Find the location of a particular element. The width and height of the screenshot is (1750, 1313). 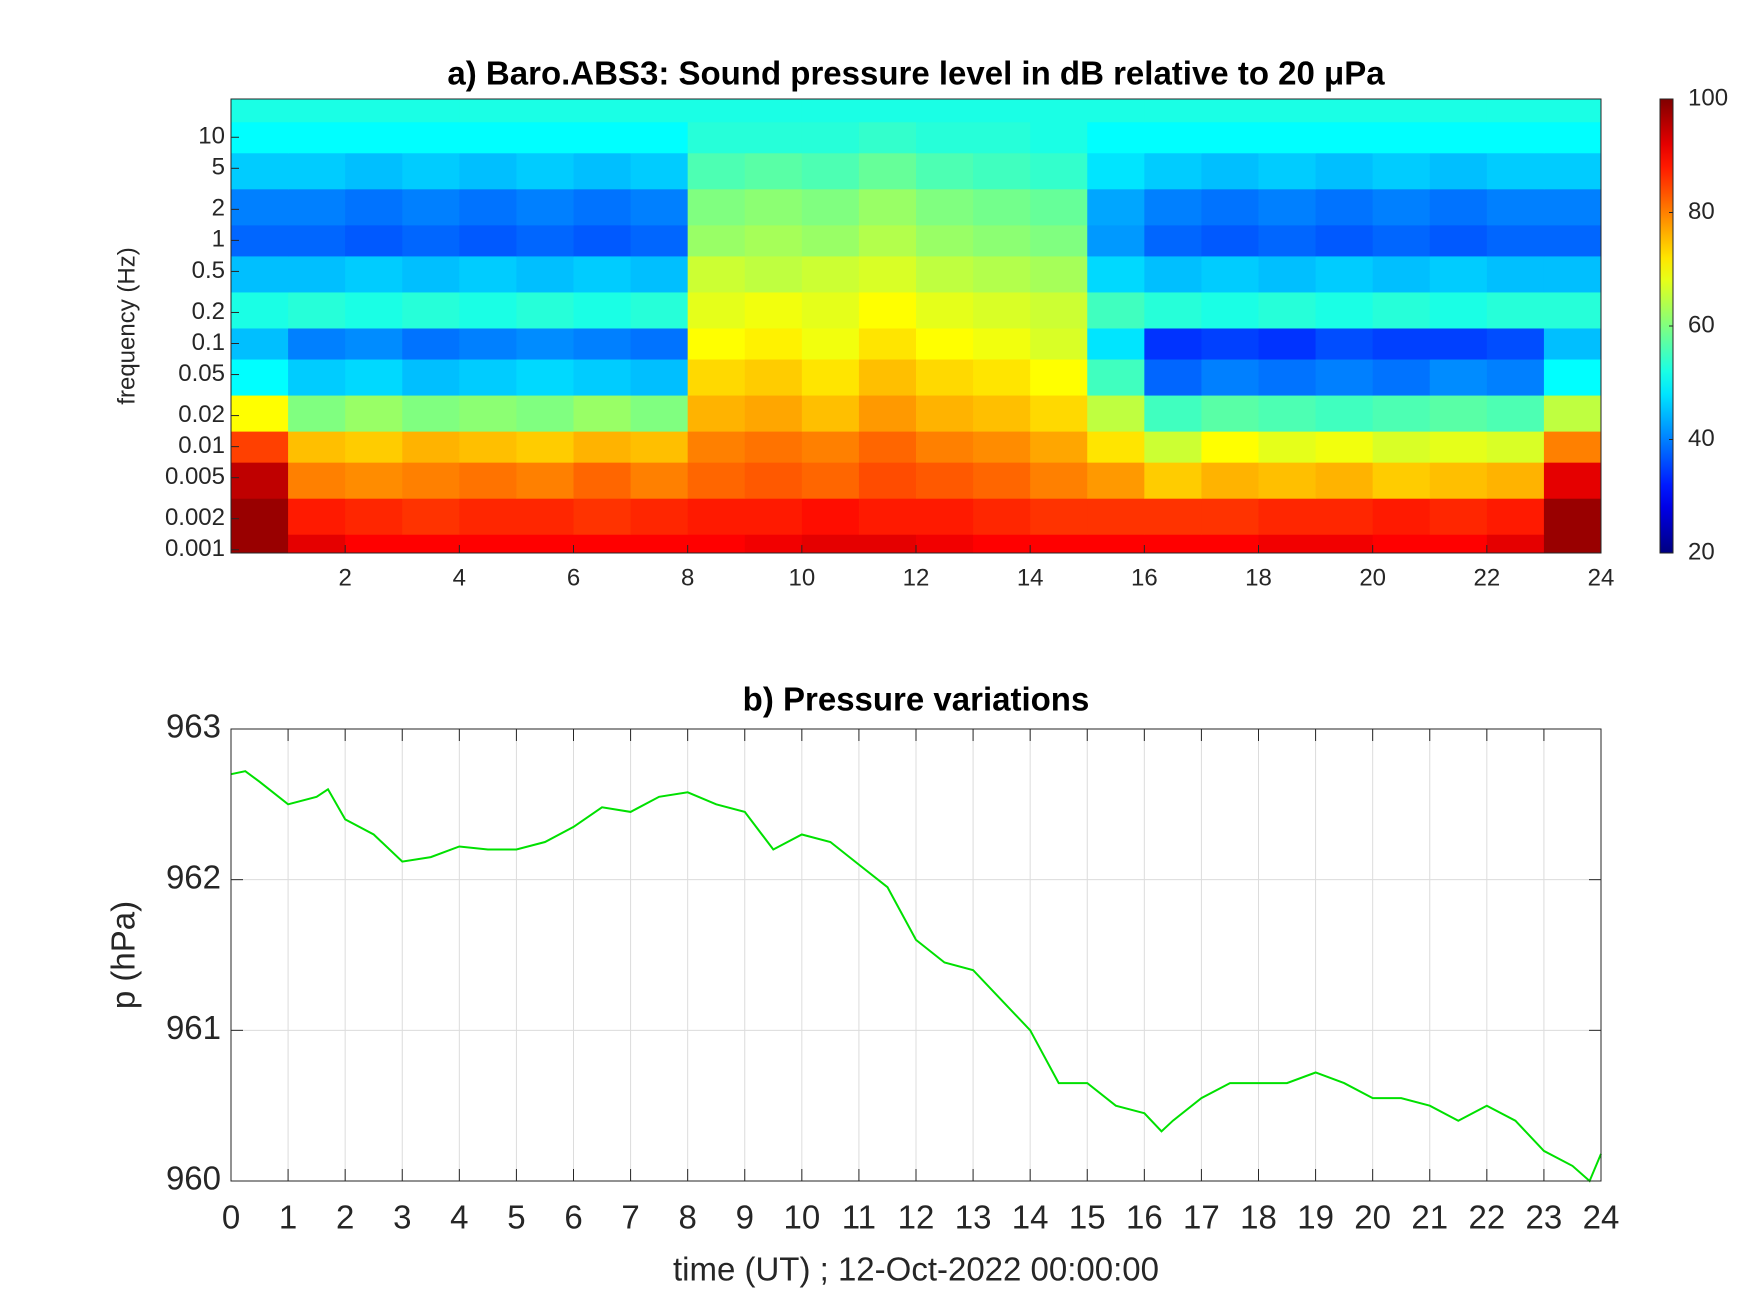

x-tick-label: 14 is located at coordinates (1030, 1217).